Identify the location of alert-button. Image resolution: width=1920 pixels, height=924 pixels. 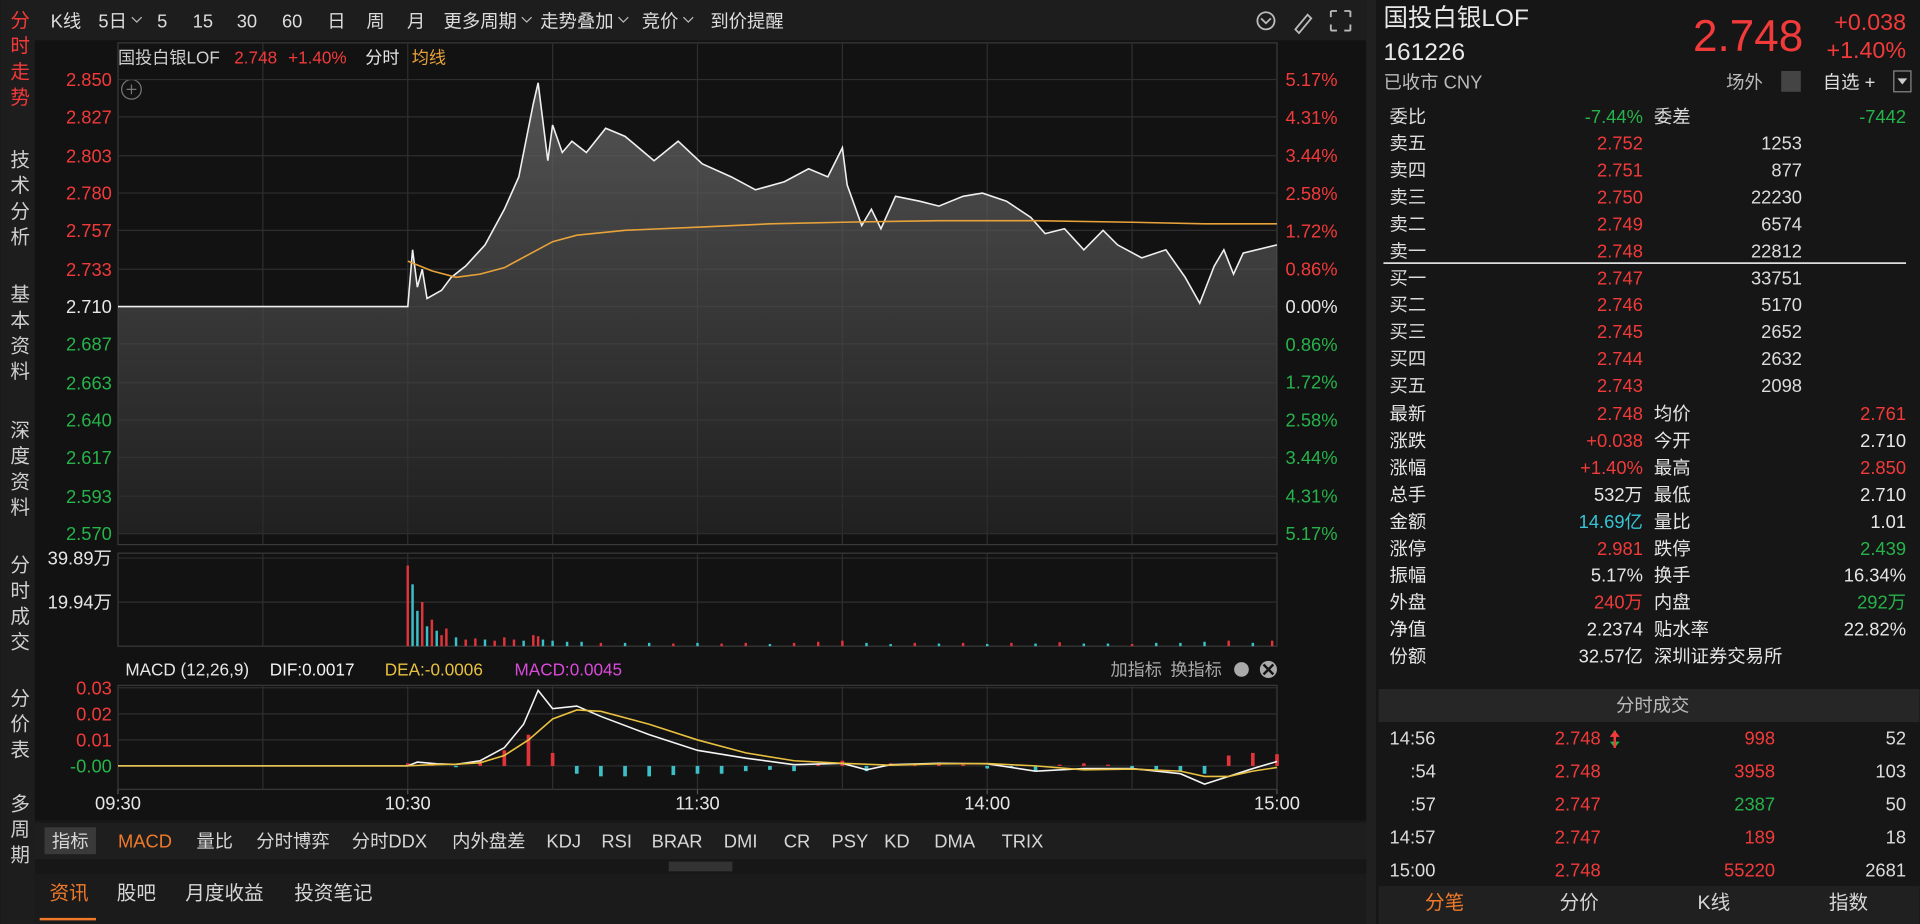
(1791, 81).